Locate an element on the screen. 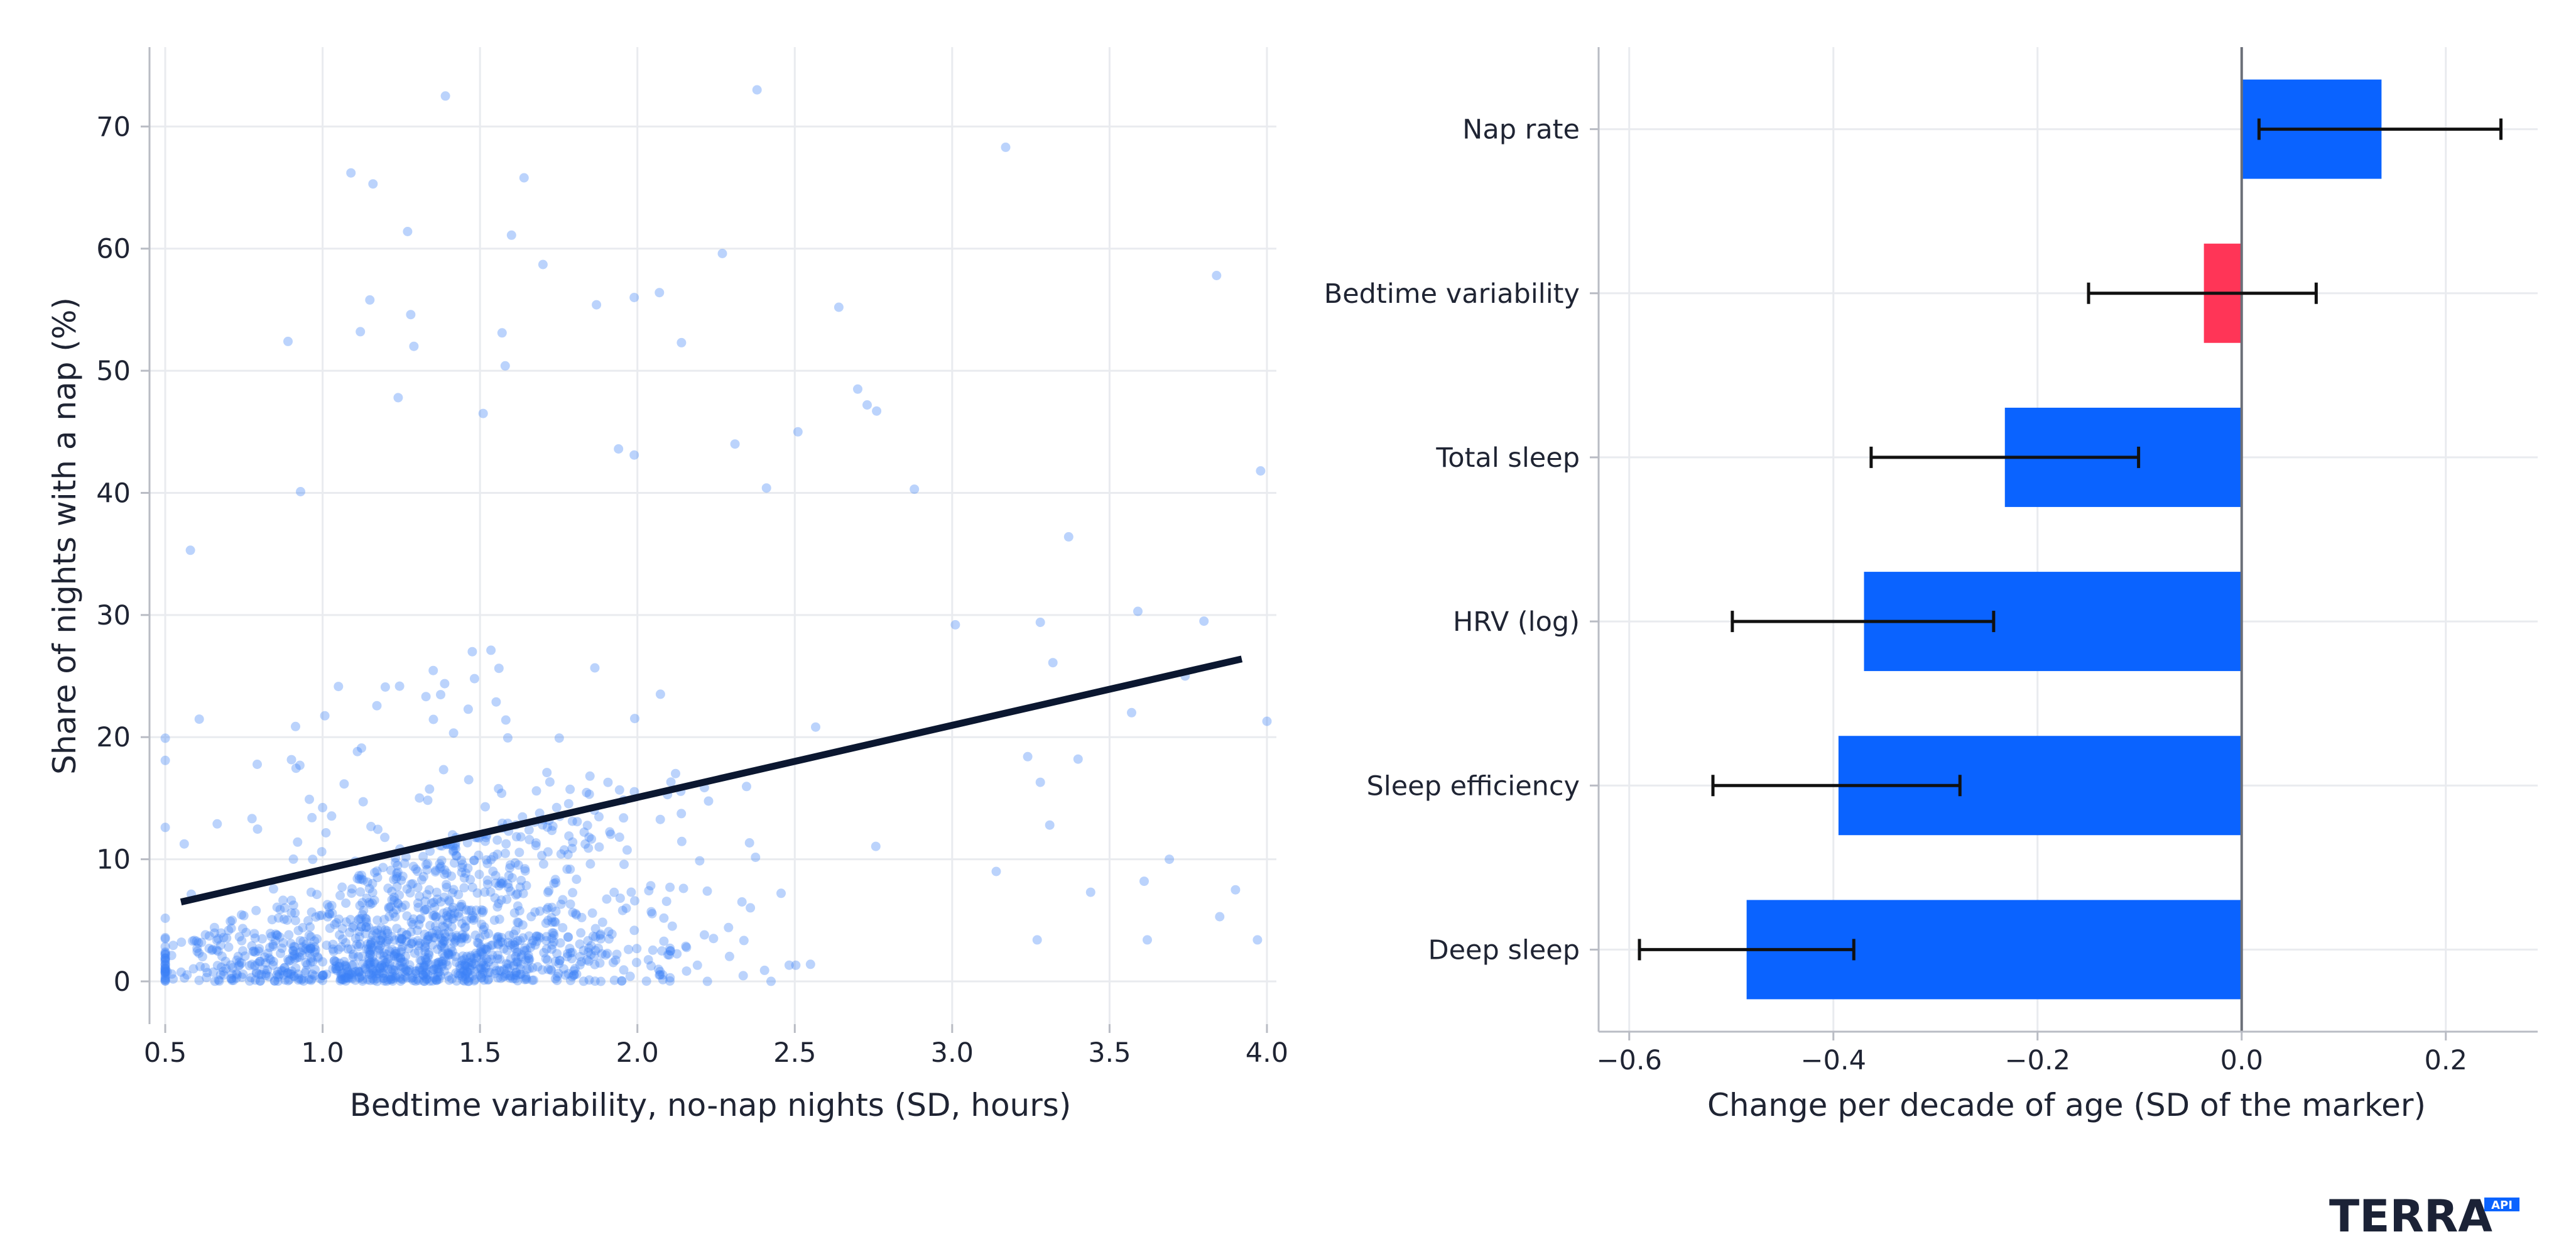  scatter-x-tick-label: 3.0 is located at coordinates (952, 1053).